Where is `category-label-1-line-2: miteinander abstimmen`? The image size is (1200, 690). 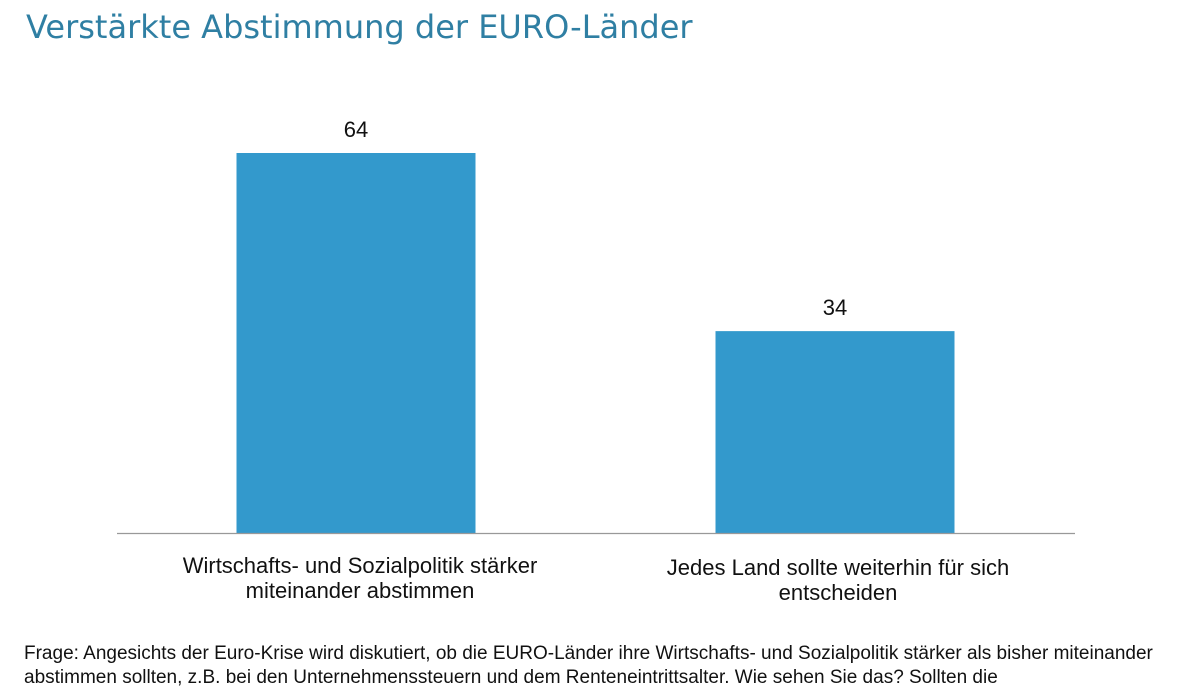
category-label-1-line-2: miteinander abstimmen is located at coordinates (360, 590).